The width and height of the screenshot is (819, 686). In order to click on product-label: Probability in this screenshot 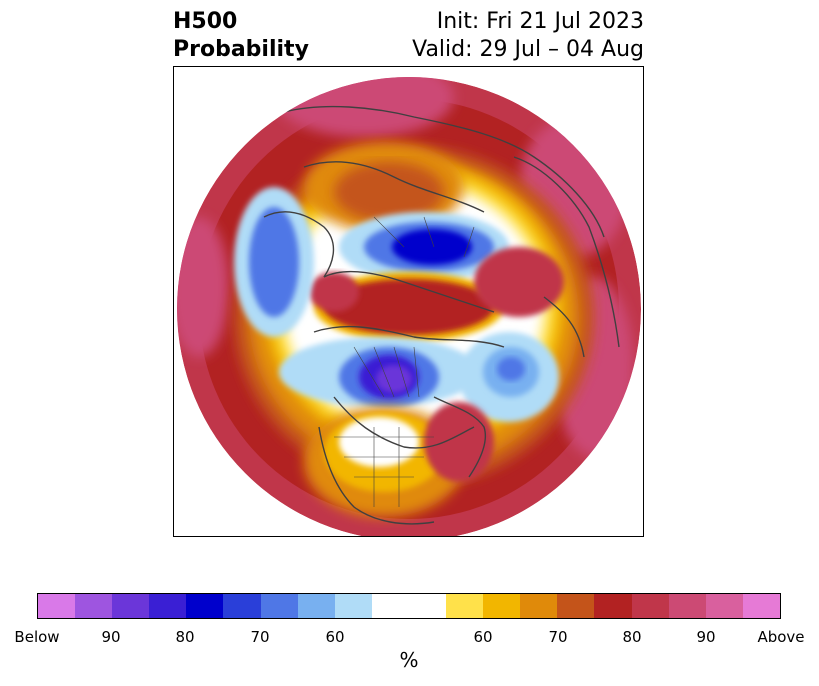, I will do `click(241, 49)`.